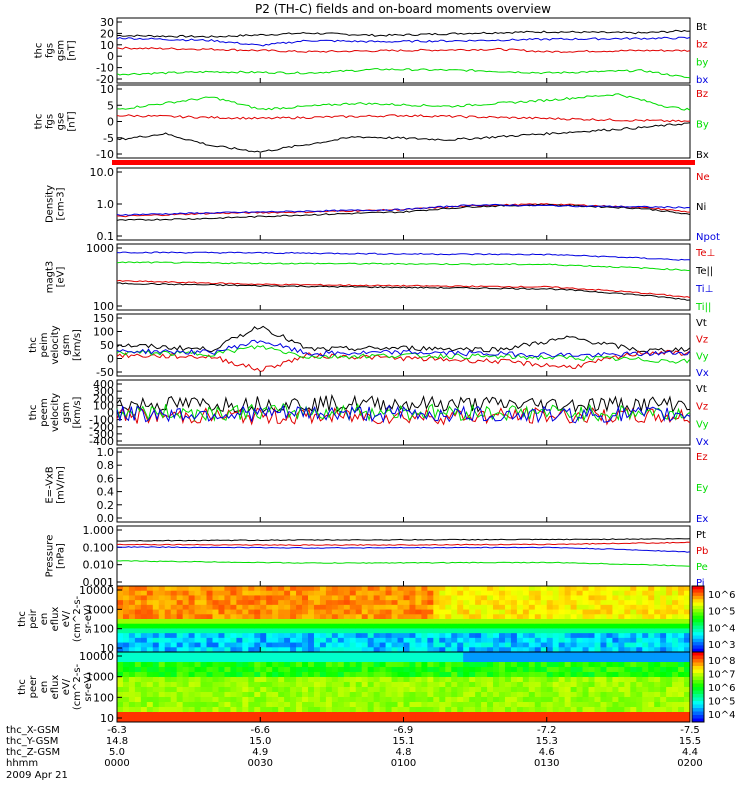  I want to click on x-axis-value: -7.5, so click(690, 730).